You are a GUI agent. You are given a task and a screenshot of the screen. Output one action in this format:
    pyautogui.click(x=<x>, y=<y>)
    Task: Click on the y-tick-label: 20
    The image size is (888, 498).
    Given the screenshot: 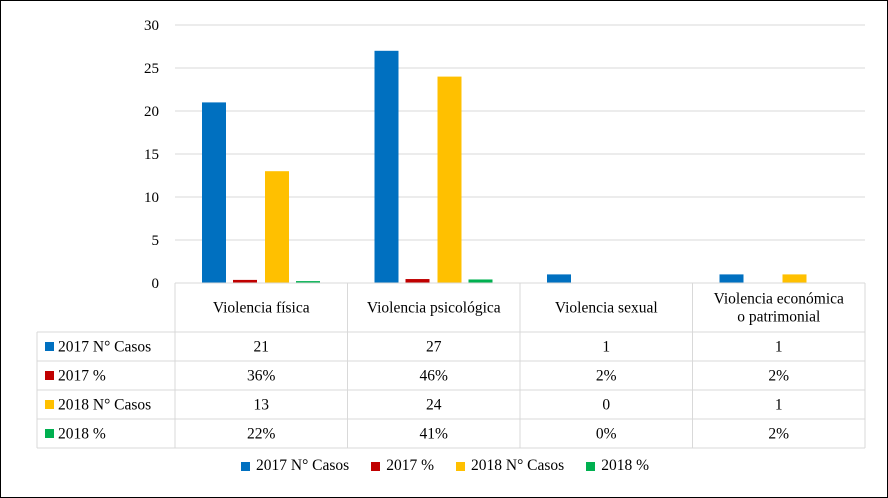 What is the action you would take?
    pyautogui.click(x=151, y=112)
    